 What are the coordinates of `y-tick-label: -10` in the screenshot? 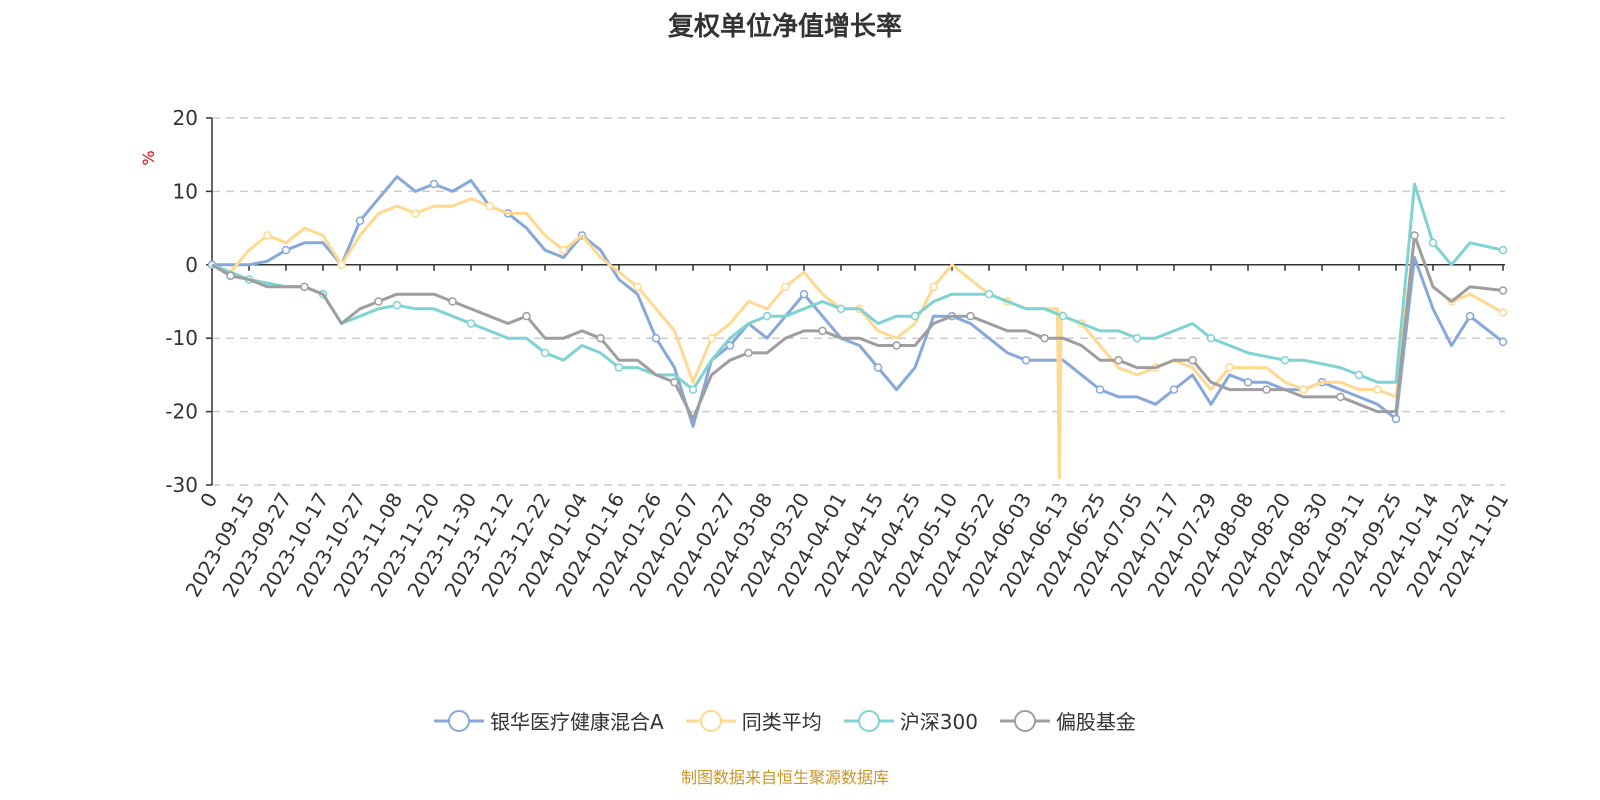 It's located at (181, 338).